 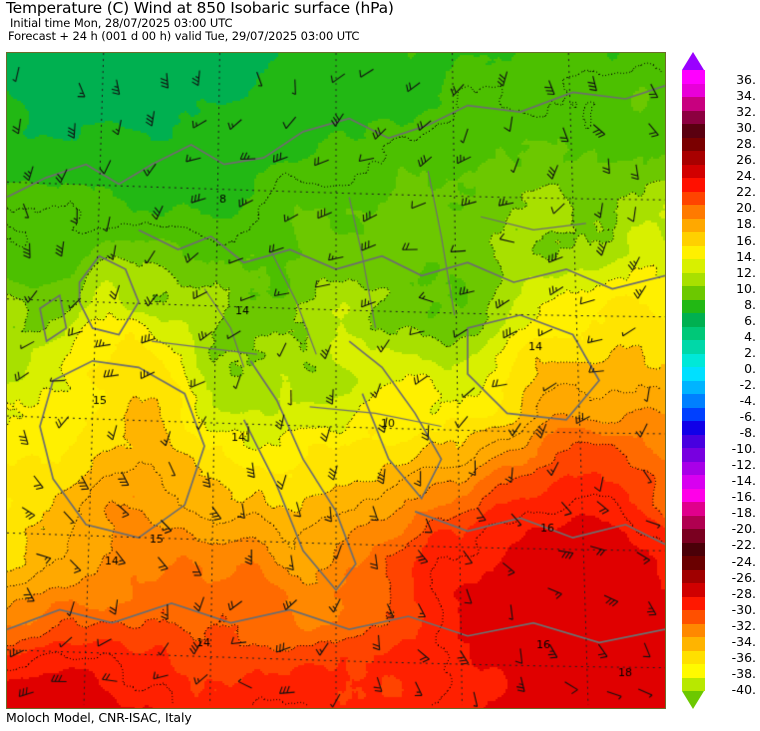 What do you see at coordinates (746, 192) in the screenshot?
I see `colorbar-tick-label: 22.` at bounding box center [746, 192].